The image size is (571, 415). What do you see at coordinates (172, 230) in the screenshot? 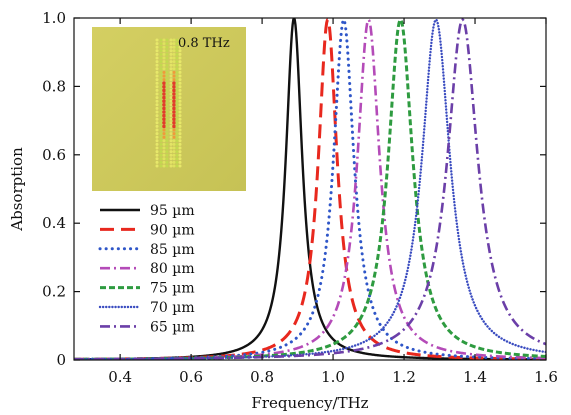
I see `legend-entry-label: 90 µm` at bounding box center [172, 230].